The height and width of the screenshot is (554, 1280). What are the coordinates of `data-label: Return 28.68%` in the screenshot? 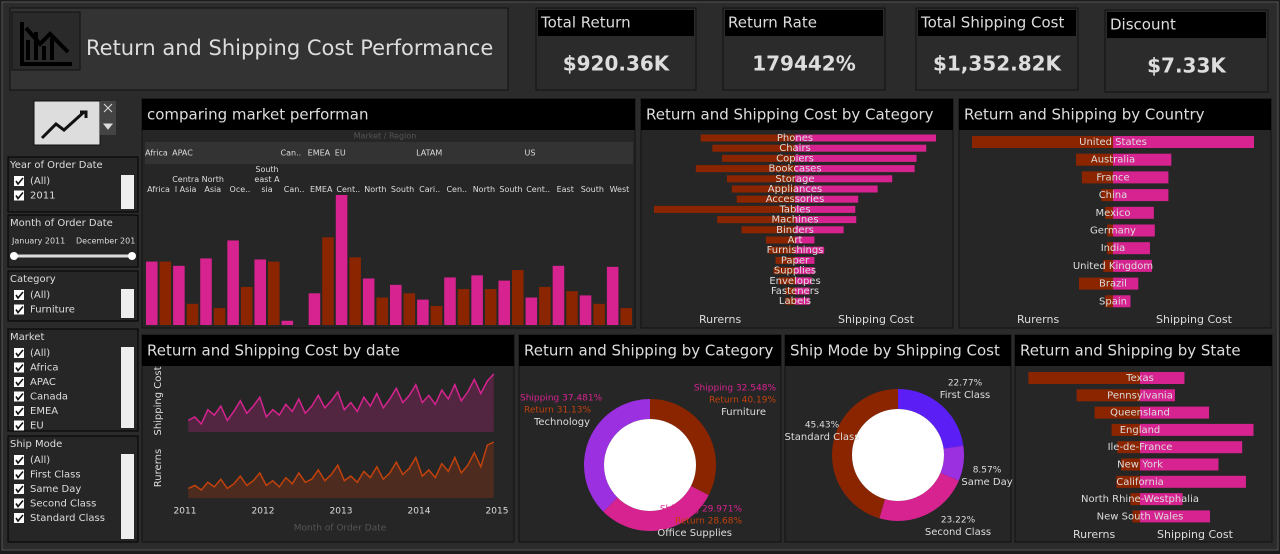 It's located at (708, 522).